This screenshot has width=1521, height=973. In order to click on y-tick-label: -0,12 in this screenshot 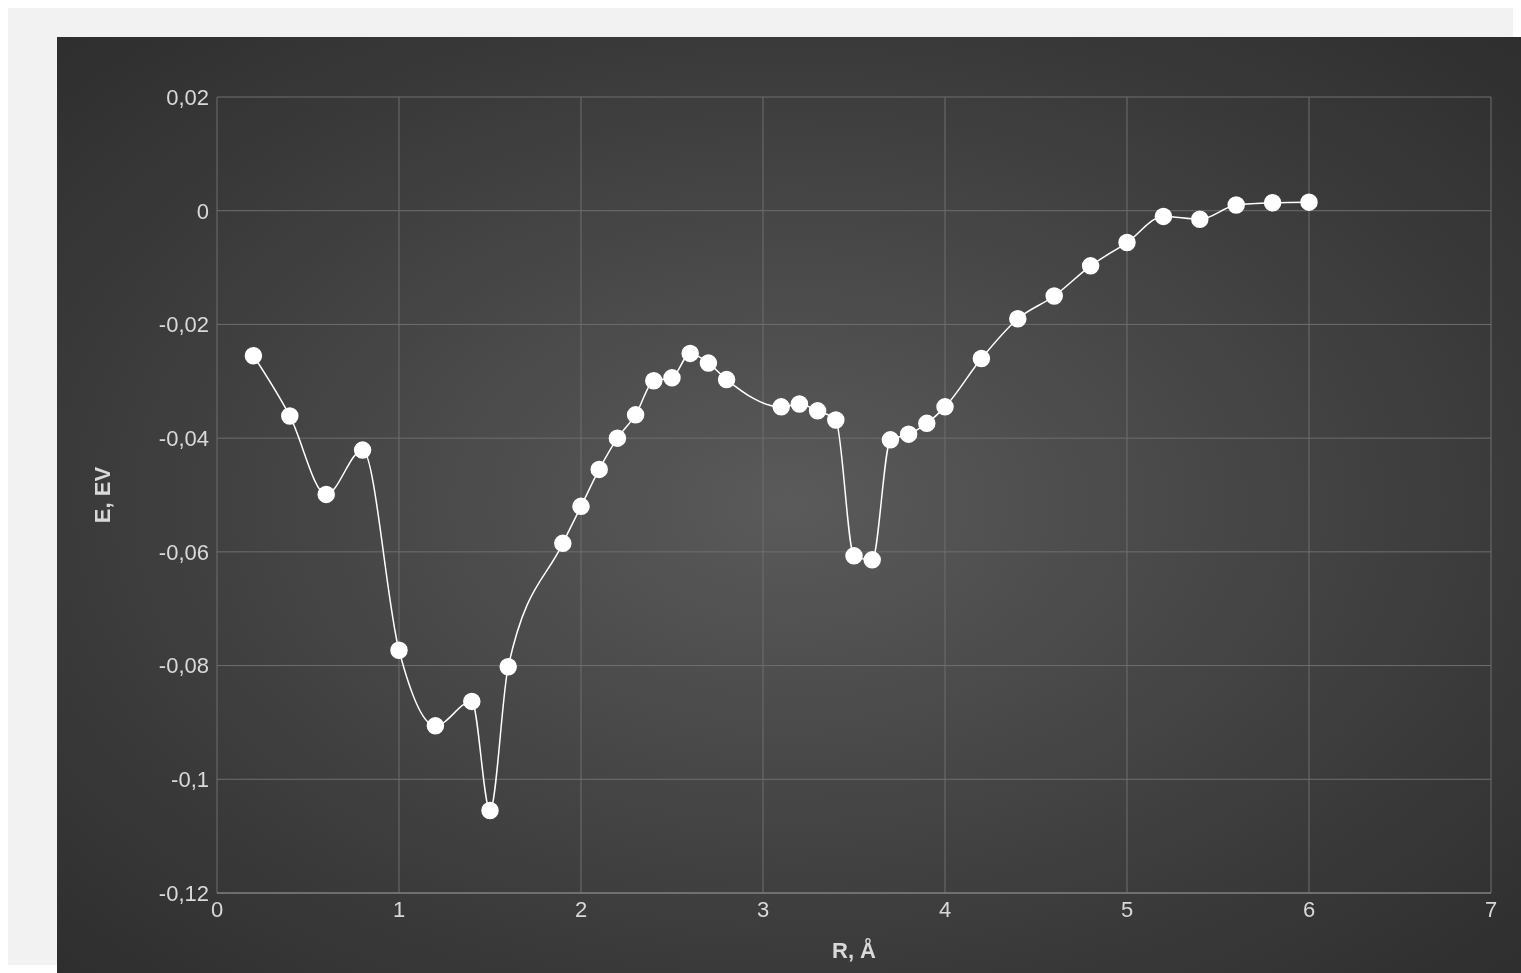, I will do `click(183, 893)`.